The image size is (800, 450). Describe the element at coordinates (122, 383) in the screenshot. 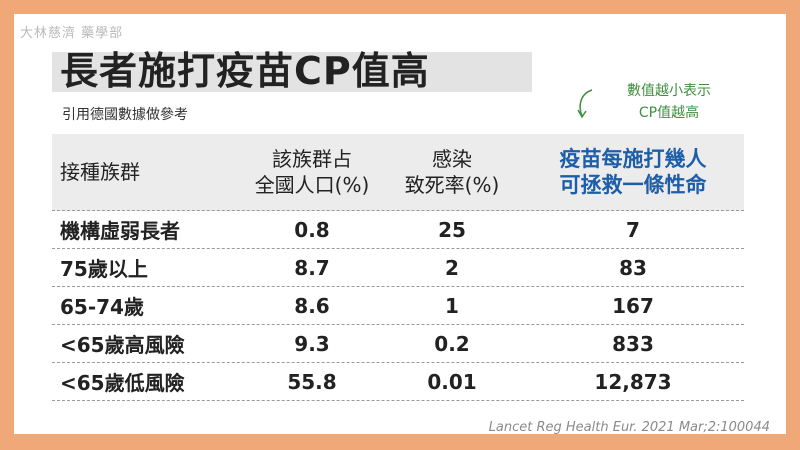

I see `cell-group: <65歲低風險` at that location.